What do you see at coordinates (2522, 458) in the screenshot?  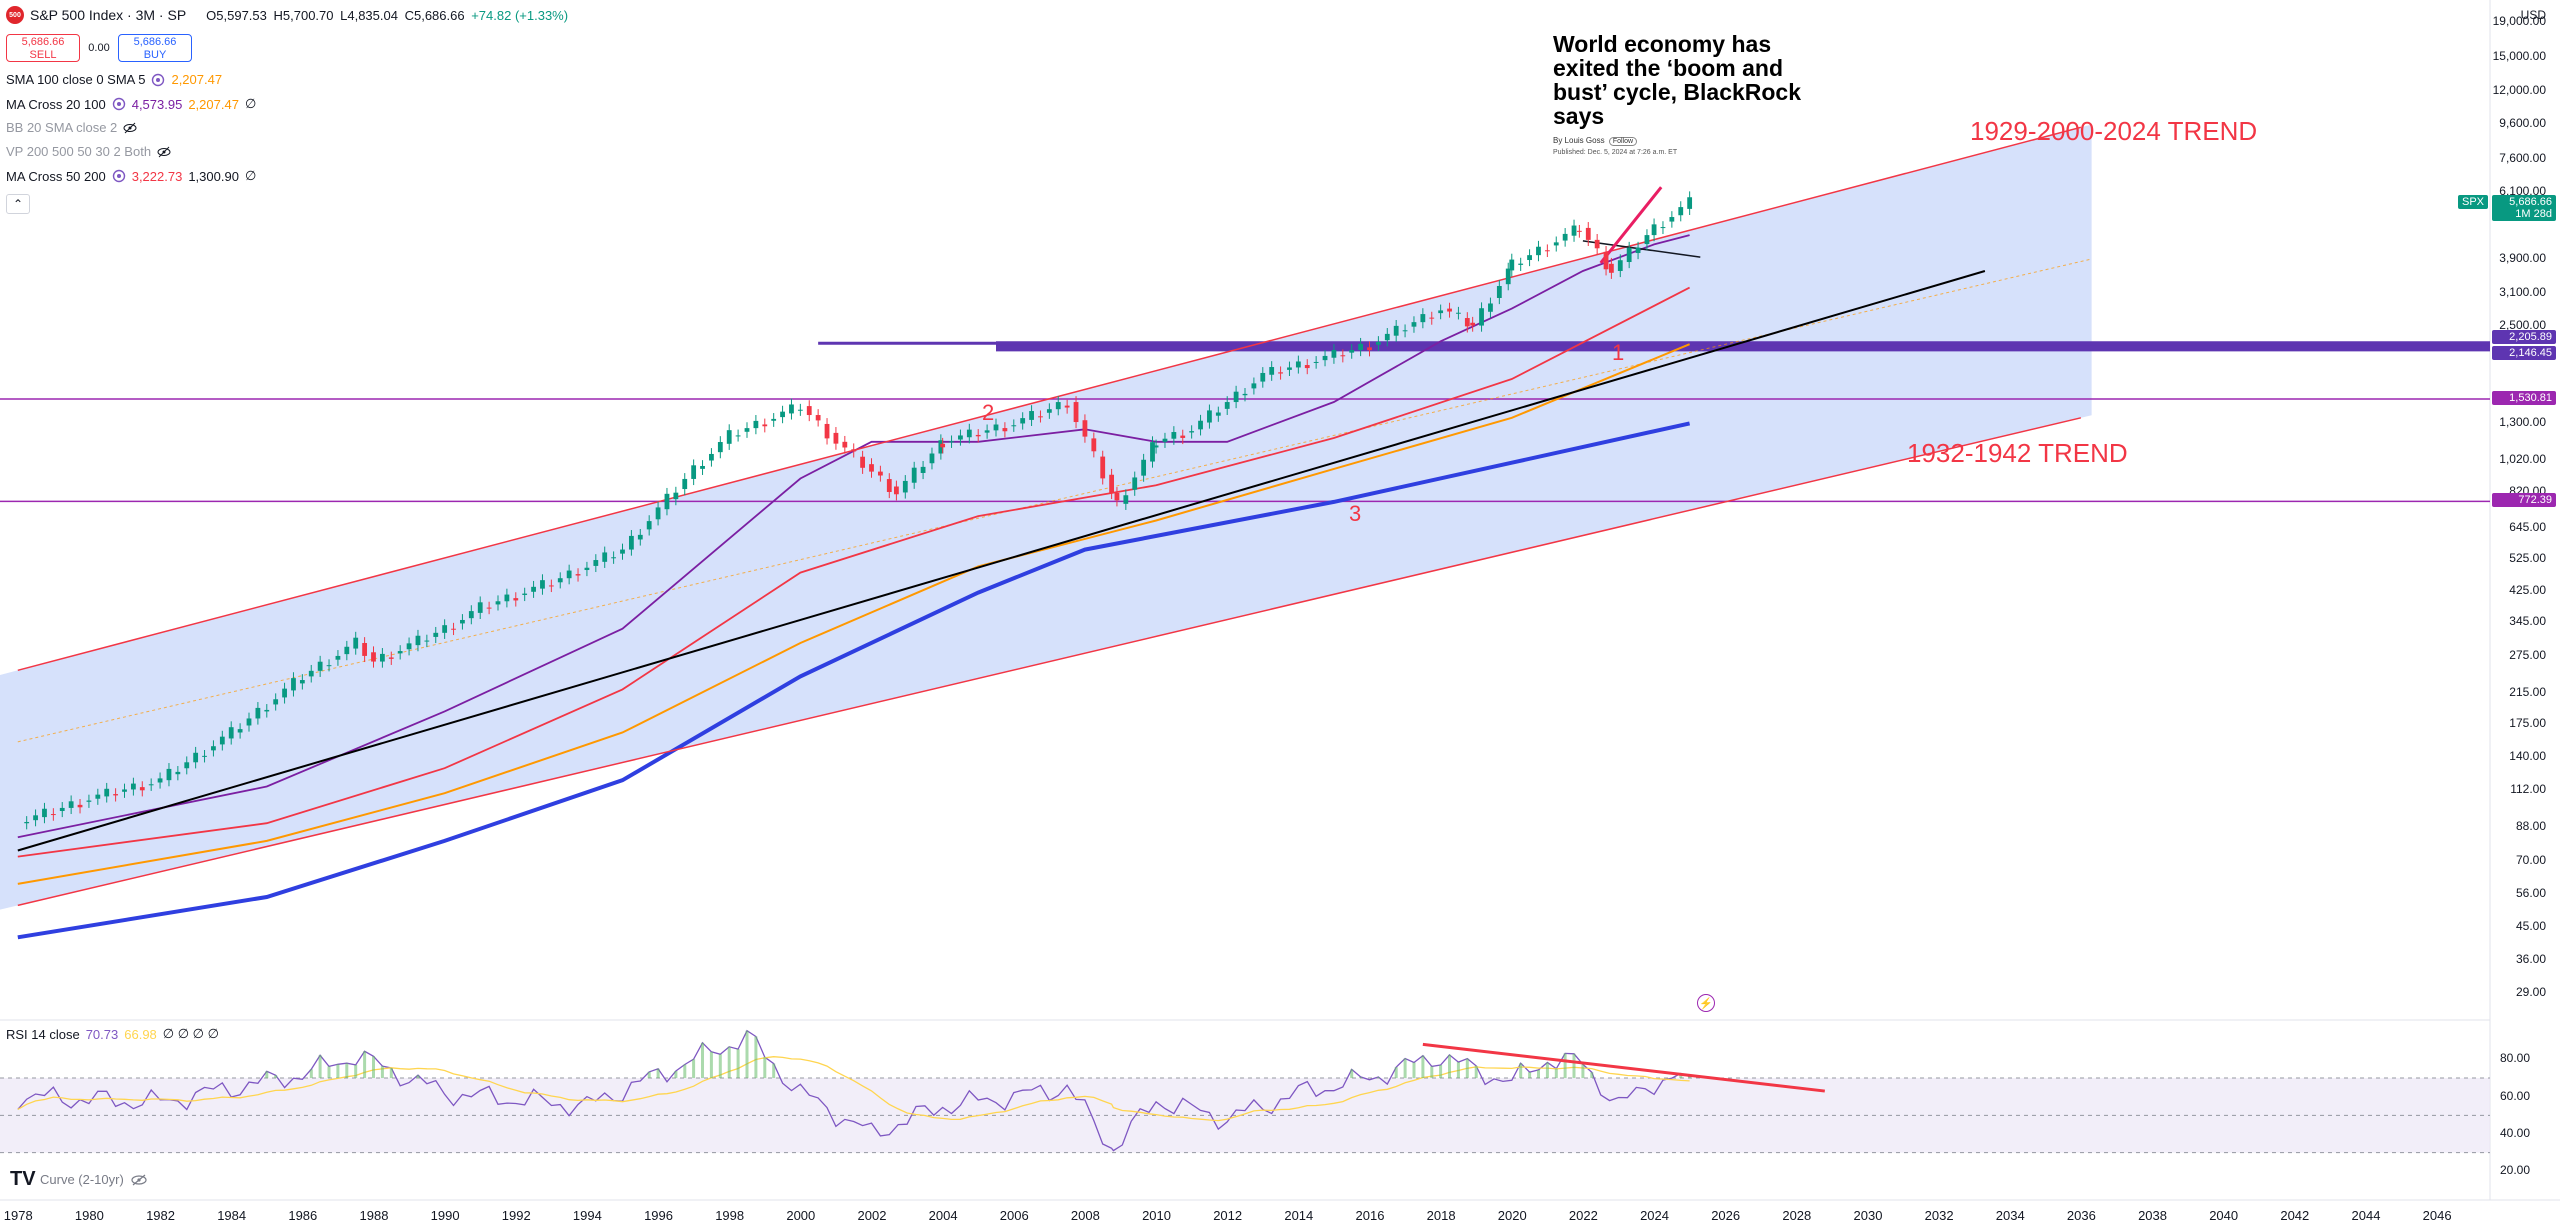 I see `price-tick-label: 1,020.00` at bounding box center [2522, 458].